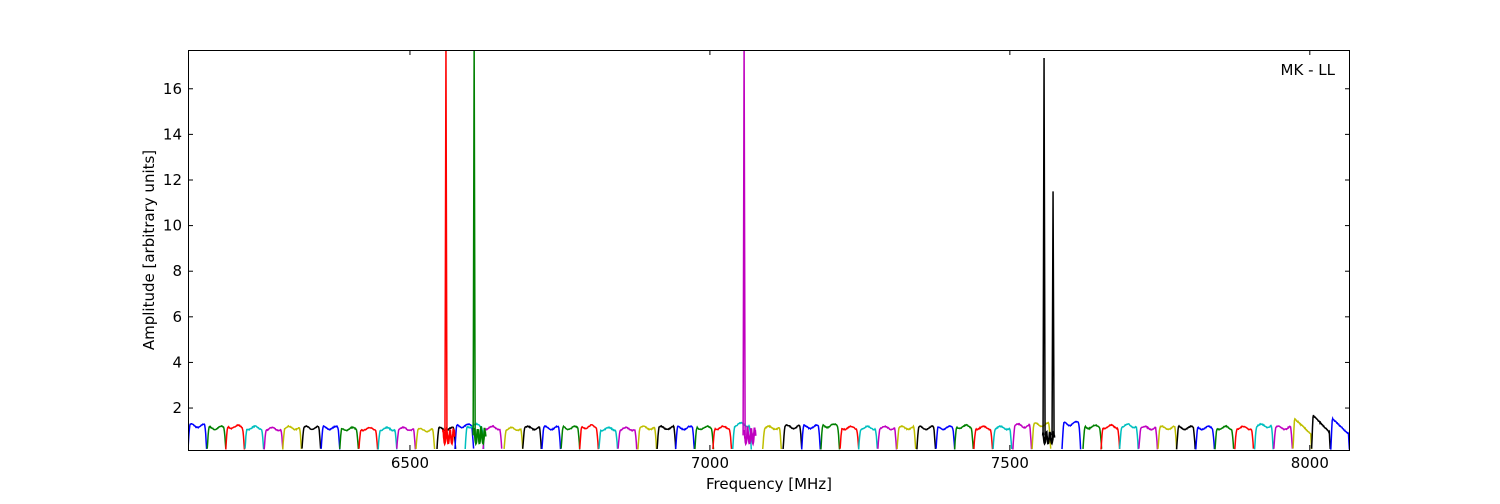 The image size is (1500, 504). I want to click on y-tick-label: 16, so click(172, 89).